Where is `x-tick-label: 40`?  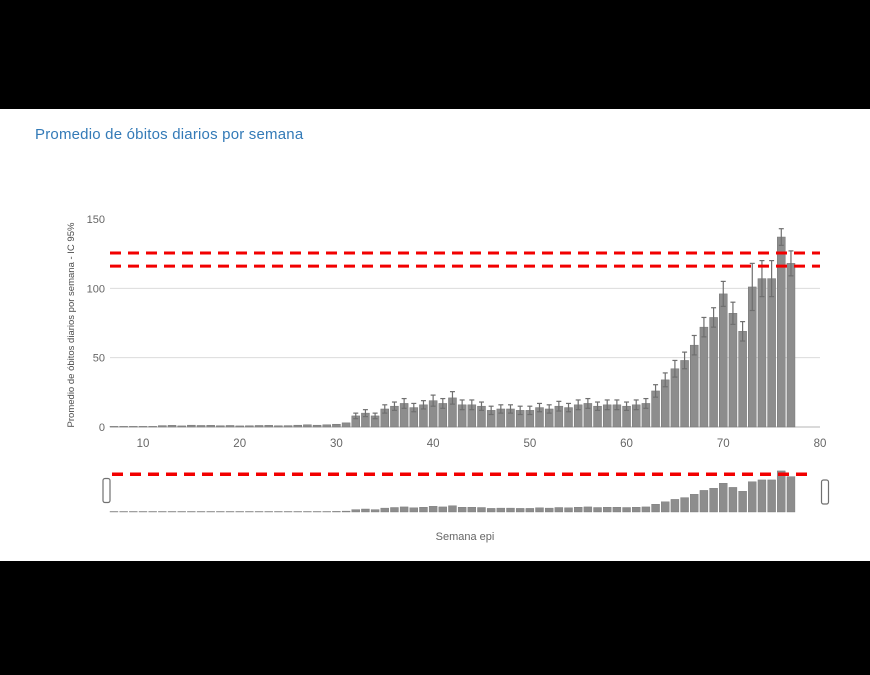
x-tick-label: 40 is located at coordinates (433, 444).